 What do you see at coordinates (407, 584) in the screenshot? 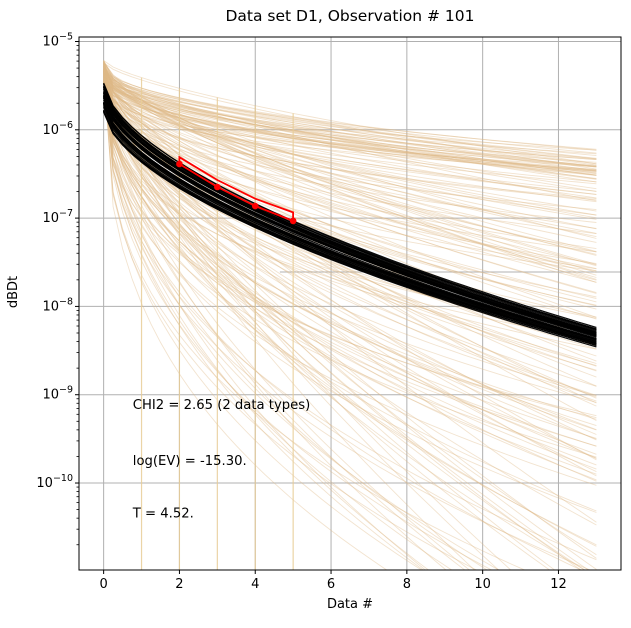
I see `x-tick-label: 8` at bounding box center [407, 584].